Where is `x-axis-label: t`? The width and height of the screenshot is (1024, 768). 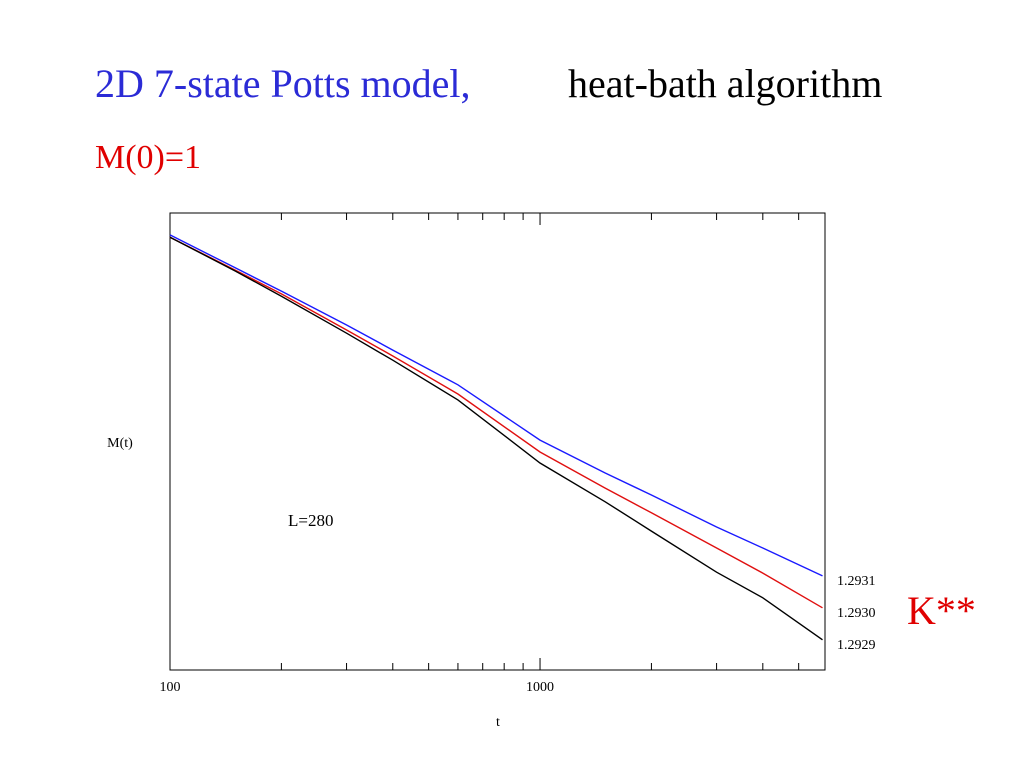 x-axis-label: t is located at coordinates (498, 722).